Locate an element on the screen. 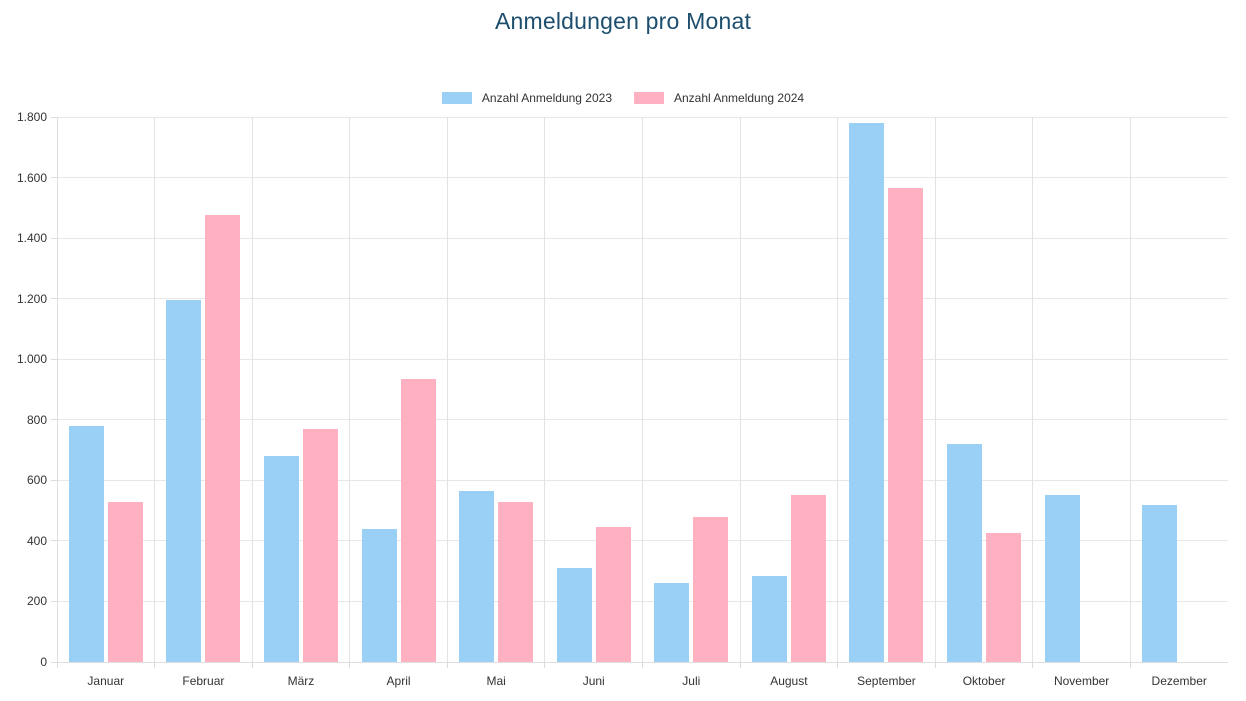 The image size is (1246, 701). y-axis-label: 1.600 is located at coordinates (31, 177).